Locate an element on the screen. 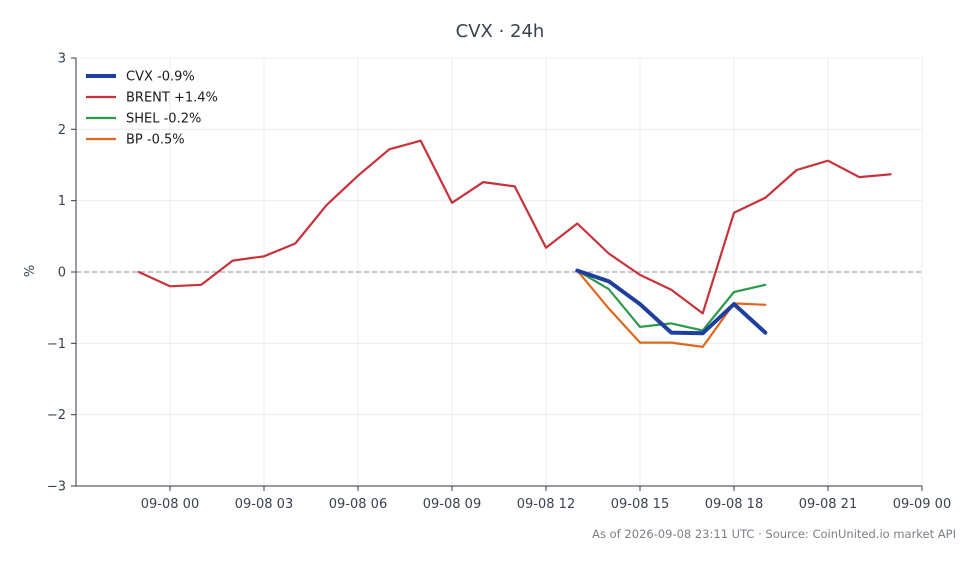 The height and width of the screenshot is (564, 980). x-tick-label: 09-08 12 is located at coordinates (546, 504).